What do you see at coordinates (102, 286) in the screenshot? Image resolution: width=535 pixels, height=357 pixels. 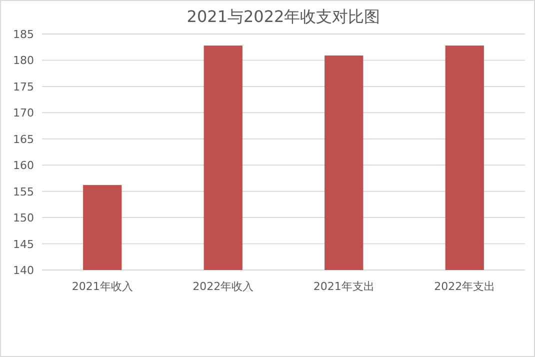 I see `x-tick-label: 2021年收入` at bounding box center [102, 286].